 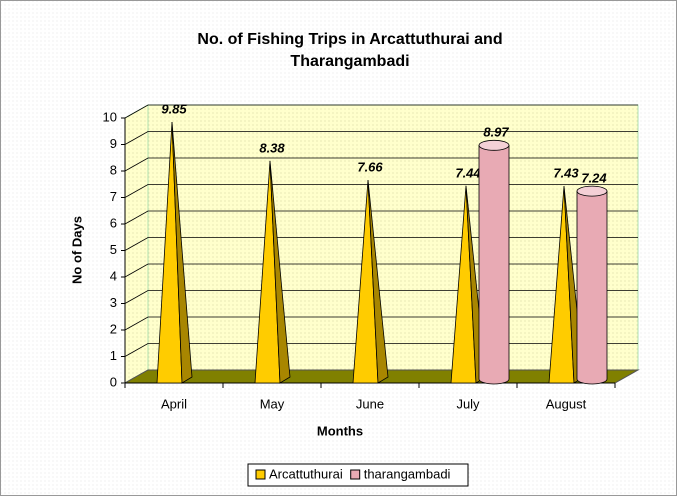 What do you see at coordinates (407, 473) in the screenshot?
I see `legend-label: tharangambadi` at bounding box center [407, 473].